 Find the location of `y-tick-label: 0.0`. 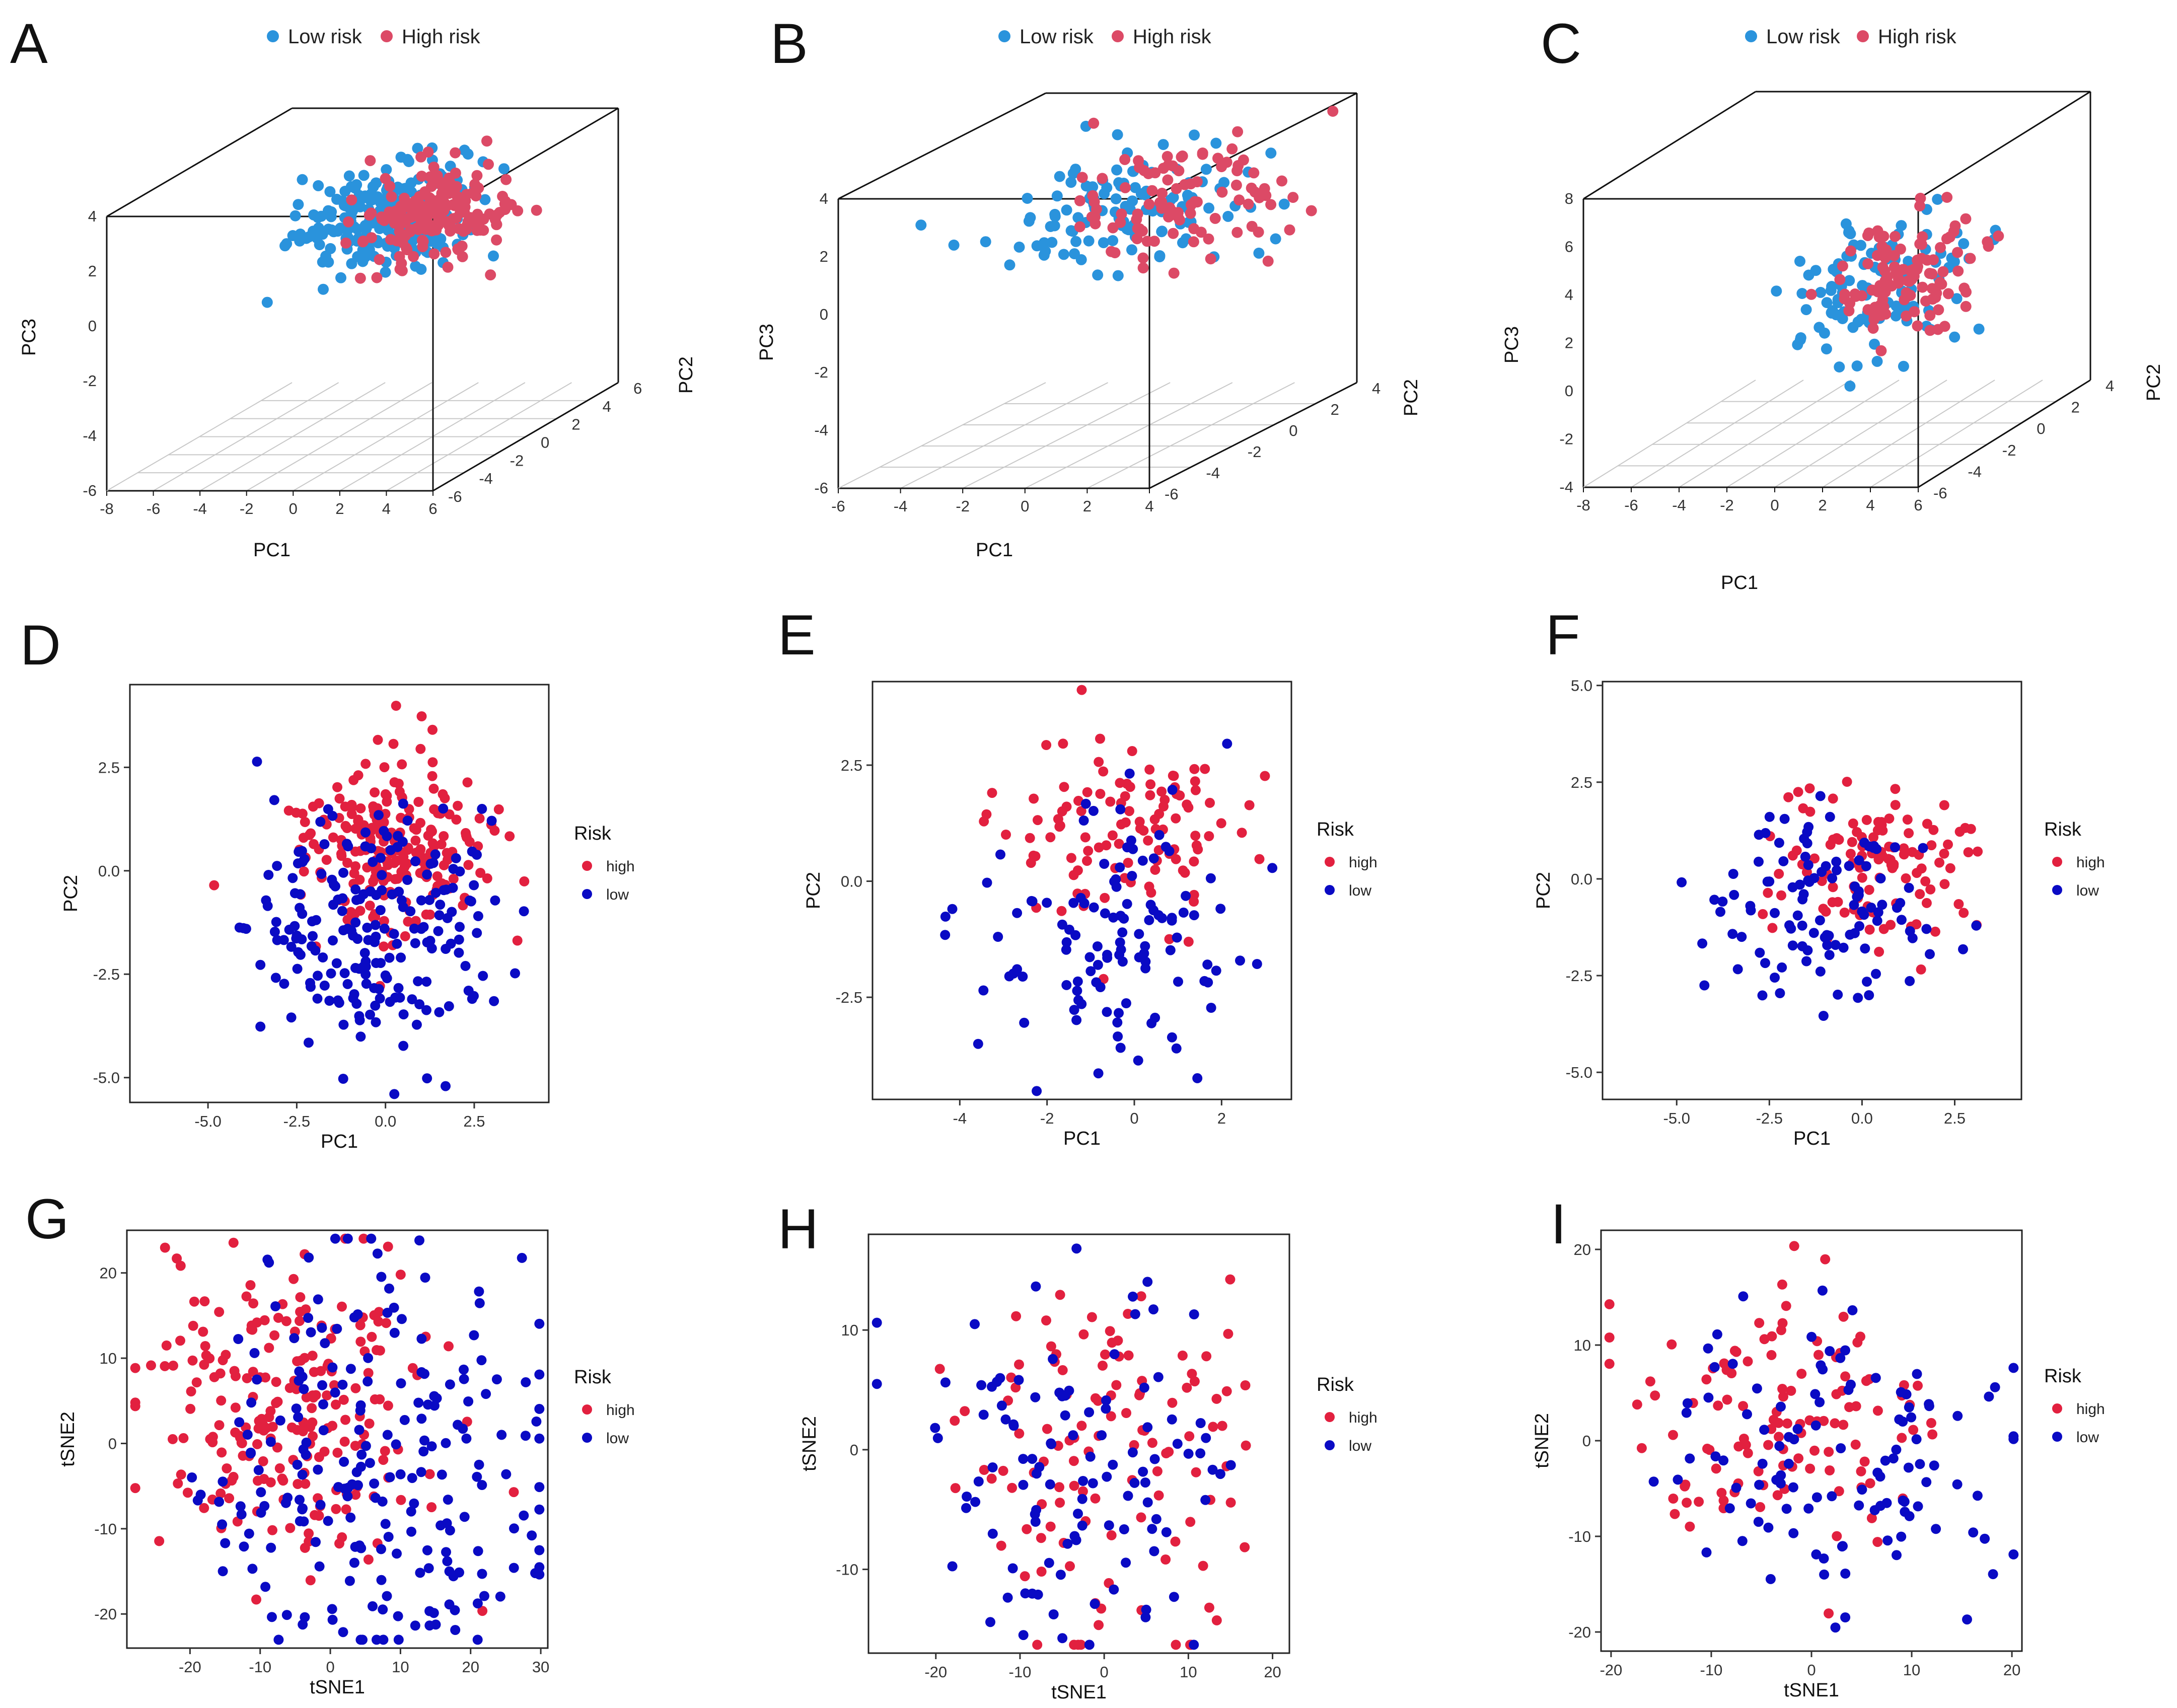

y-tick-label: 0.0 is located at coordinates (851, 881).